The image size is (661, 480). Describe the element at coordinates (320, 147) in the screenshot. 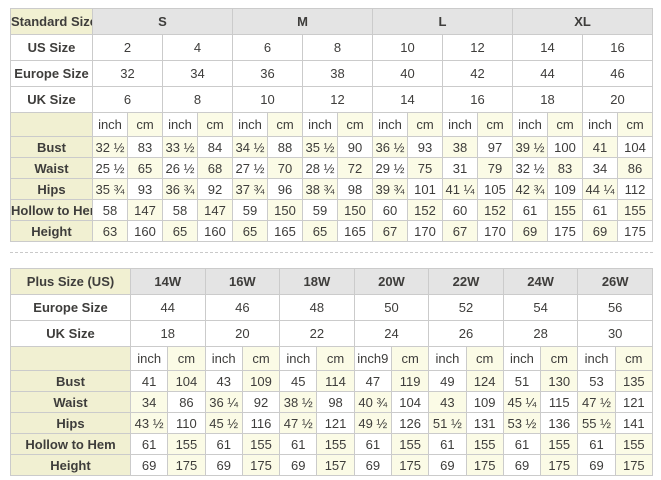

I see `measurement-cell: 35 ½` at that location.